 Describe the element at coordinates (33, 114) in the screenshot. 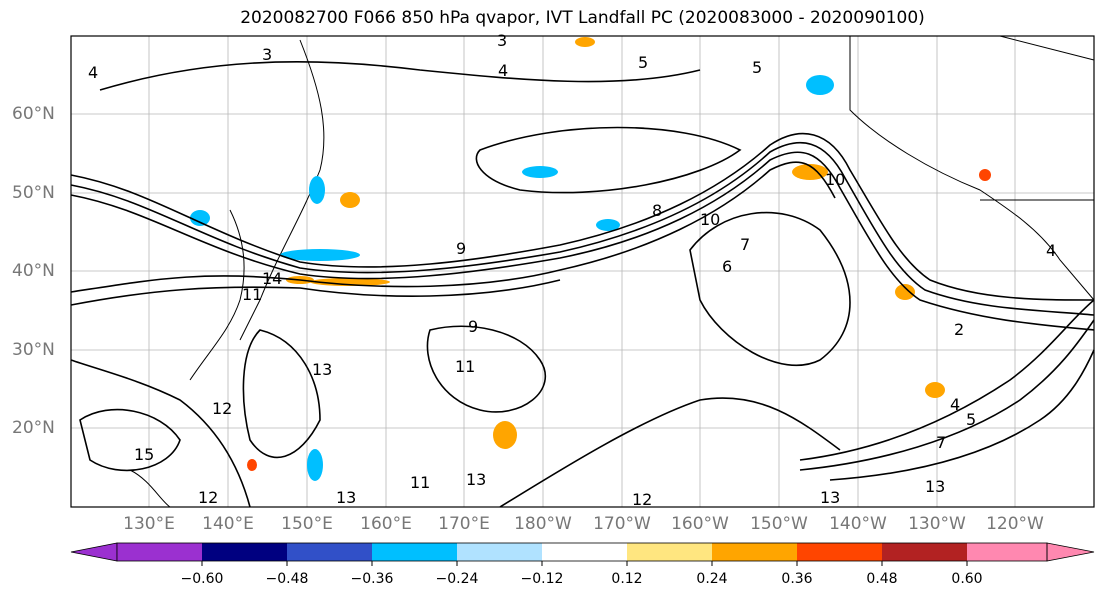

I see `lat-label: 60°N` at that location.